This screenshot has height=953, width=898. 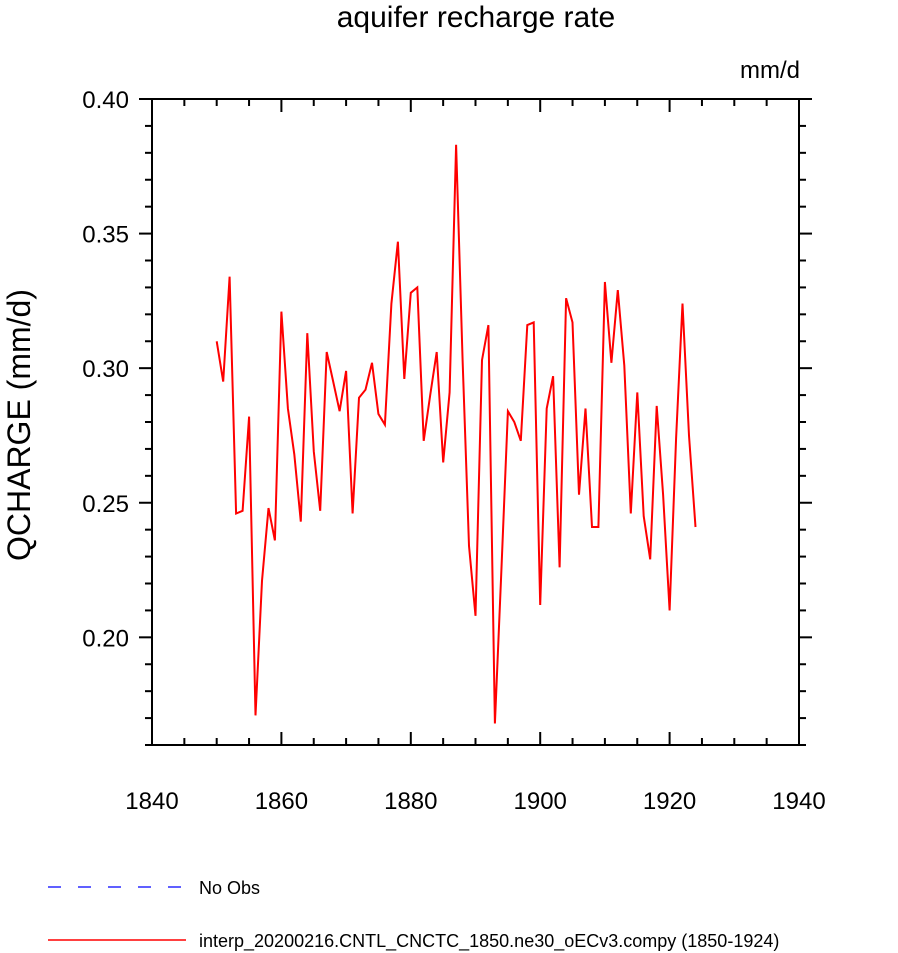 I want to click on y-tick-label: 0.25, so click(x=105, y=504).